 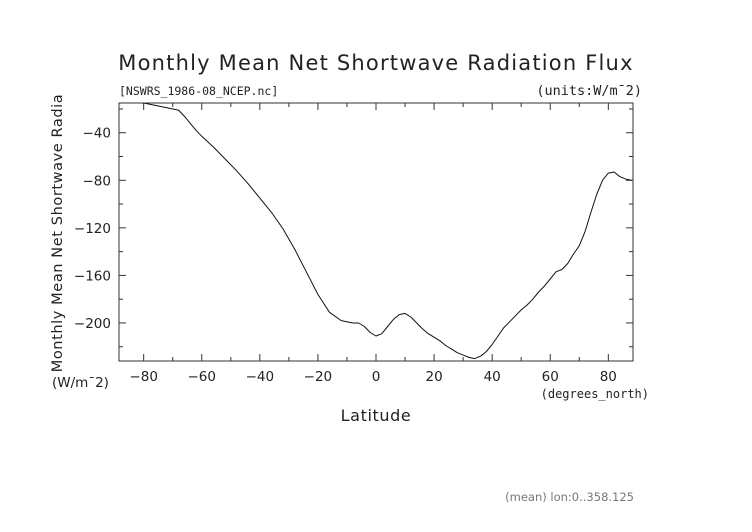 I want to click on x-tick-label: 0, so click(x=376, y=377).